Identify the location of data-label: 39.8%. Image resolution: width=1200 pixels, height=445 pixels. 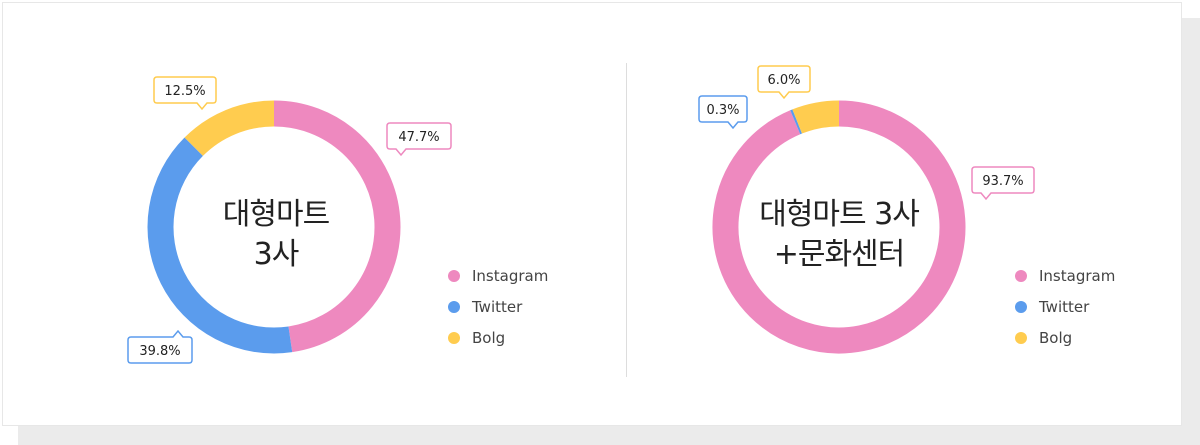
(159, 351).